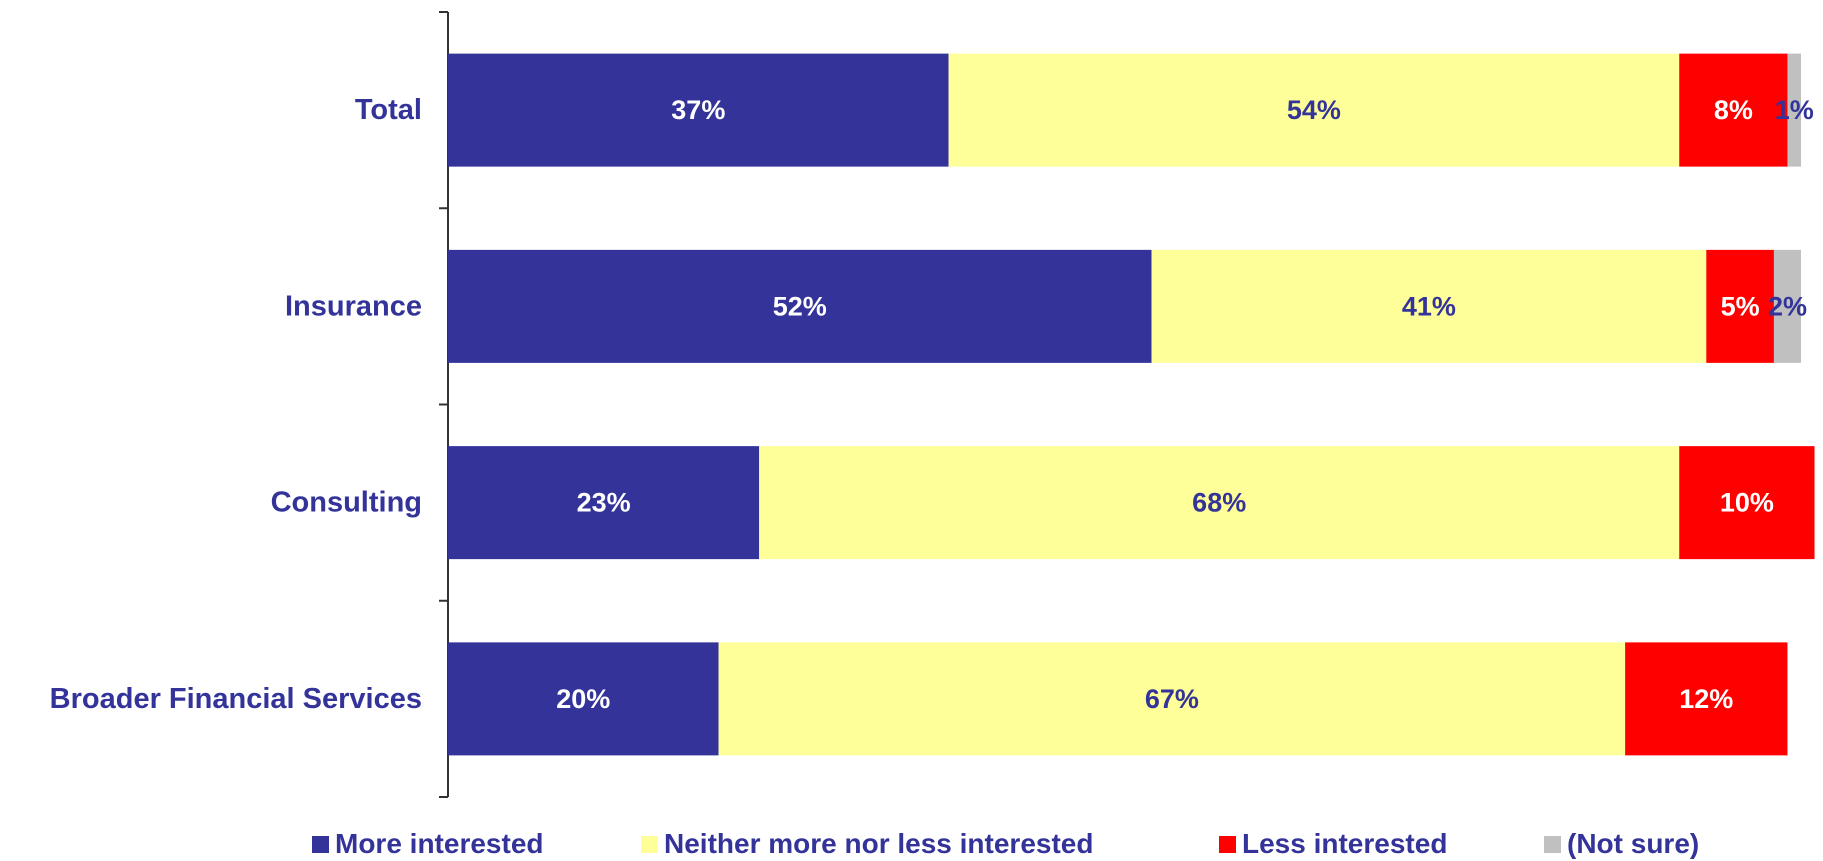 The width and height of the screenshot is (1823, 861). I want to click on data-label-neither-more-nor-less-interested-consulting: 68%, so click(1219, 503).